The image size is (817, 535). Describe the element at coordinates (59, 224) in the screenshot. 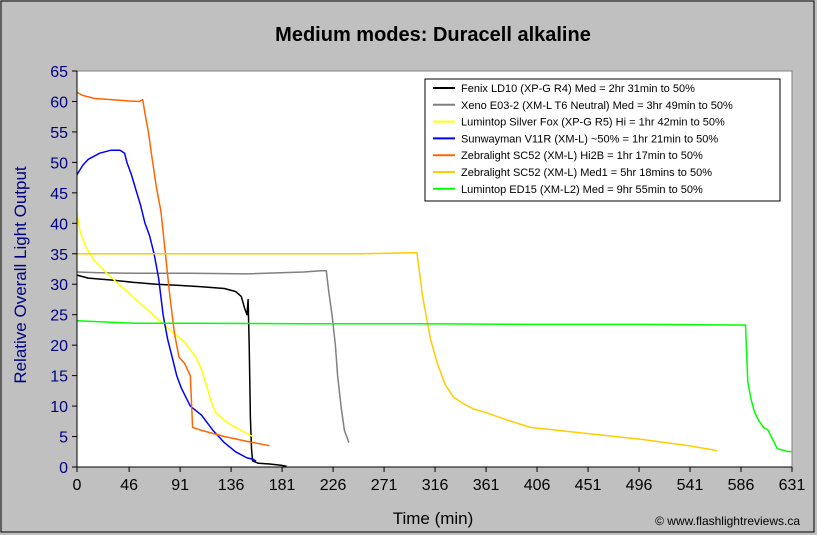

I see `y-tick-label: 40` at that location.